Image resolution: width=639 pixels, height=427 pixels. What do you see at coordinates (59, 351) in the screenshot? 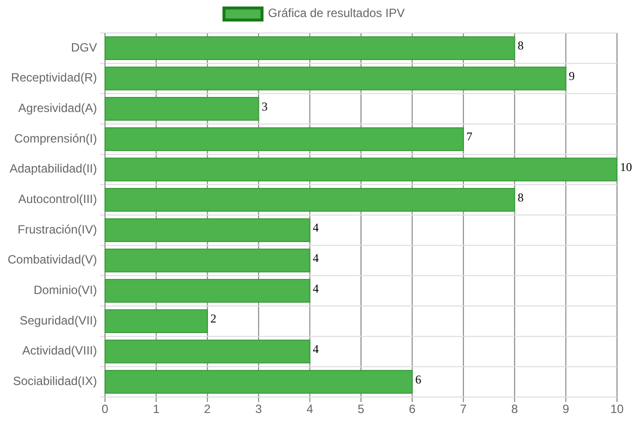
I see `y-tick-label: Actividad(VIII)` at bounding box center [59, 351].